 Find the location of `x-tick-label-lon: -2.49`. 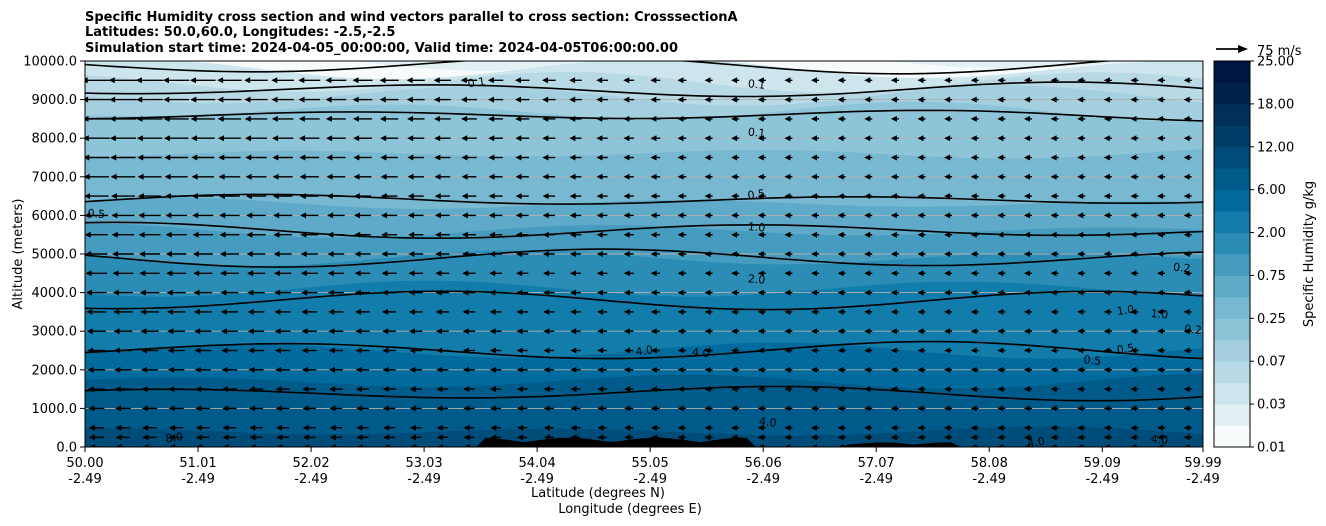

x-tick-label-lon: -2.49 is located at coordinates (198, 479).